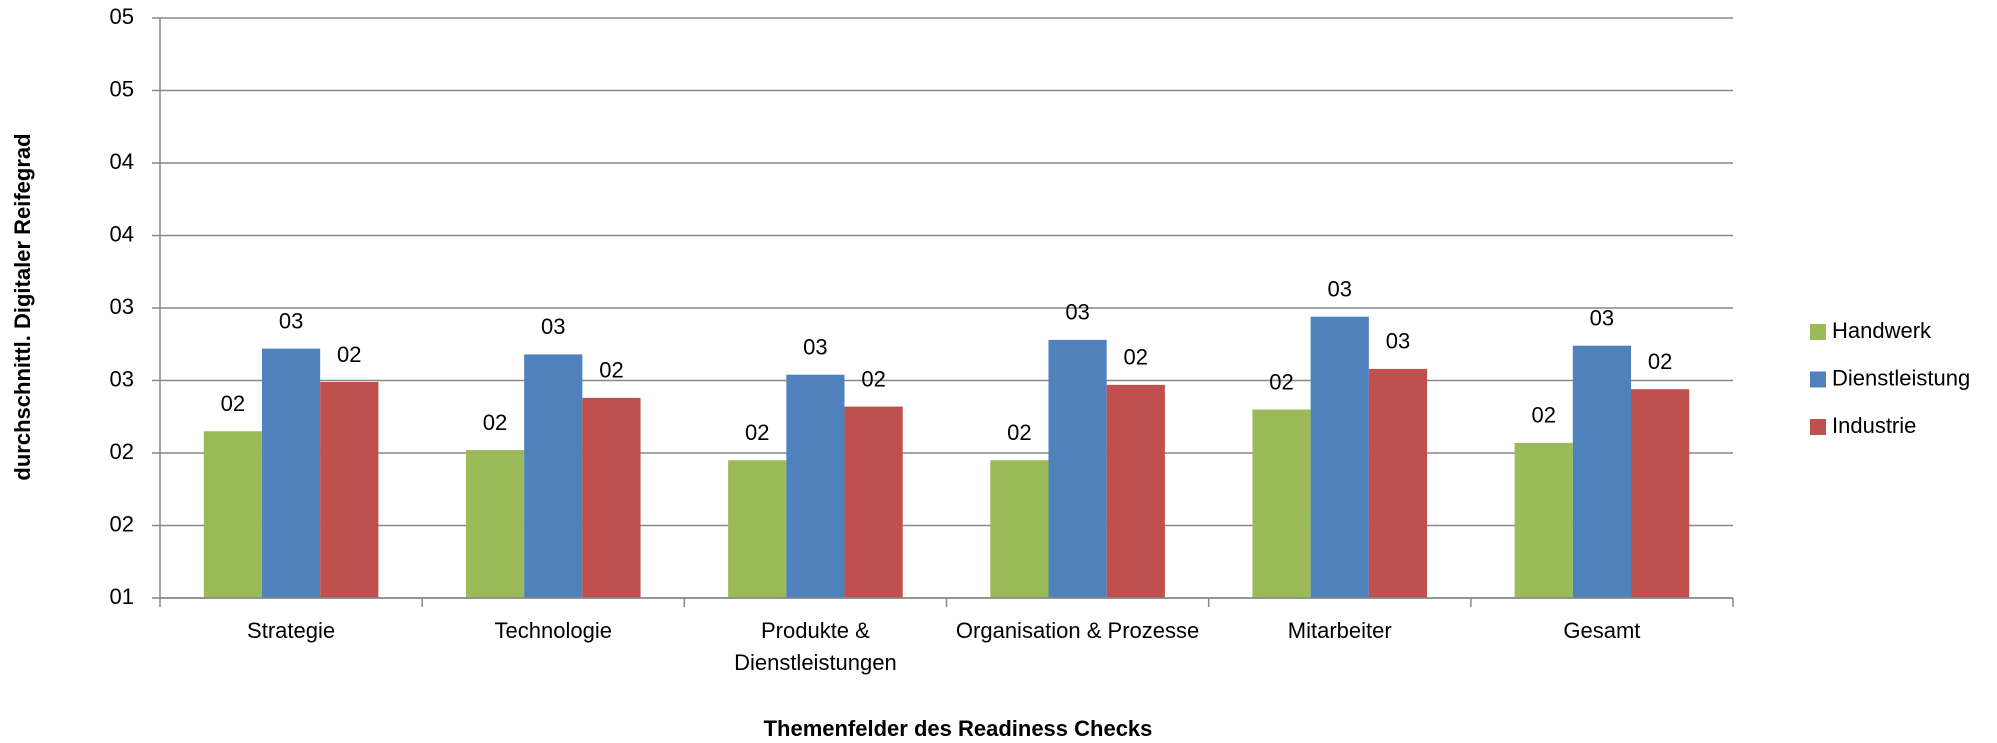 The height and width of the screenshot is (743, 1997). I want to click on x-tick-label: Gesamt, so click(1601, 630).